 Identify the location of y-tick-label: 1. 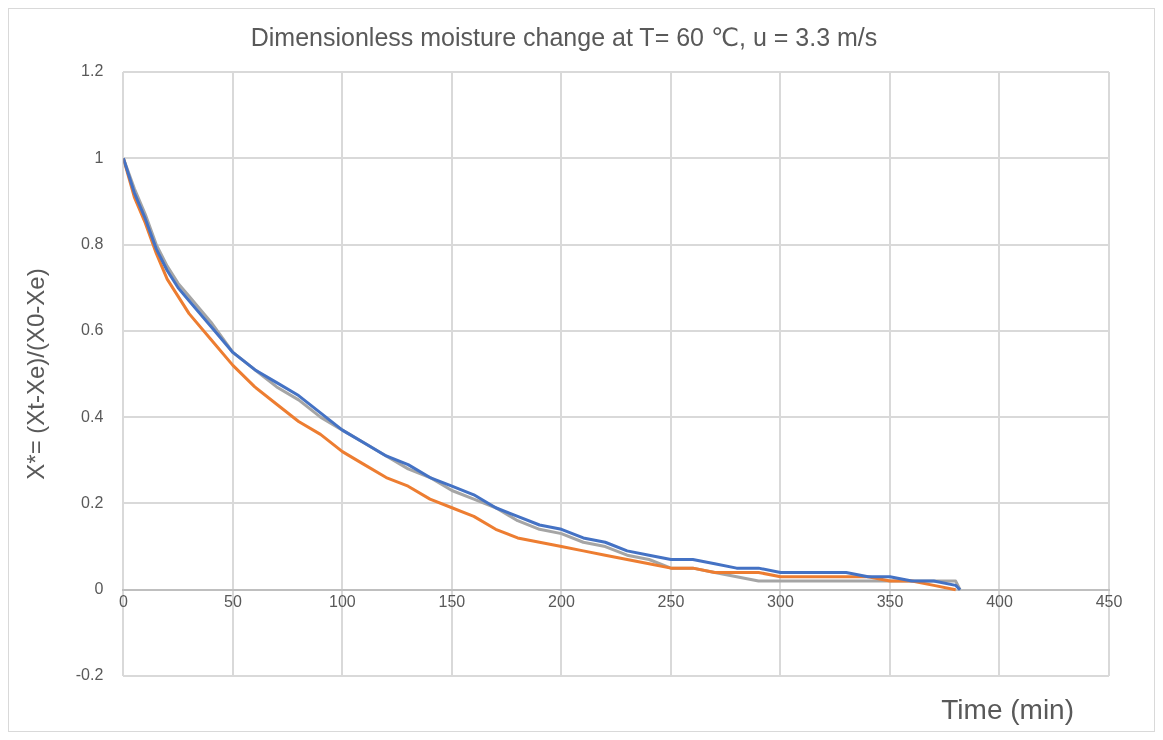
(99, 157).